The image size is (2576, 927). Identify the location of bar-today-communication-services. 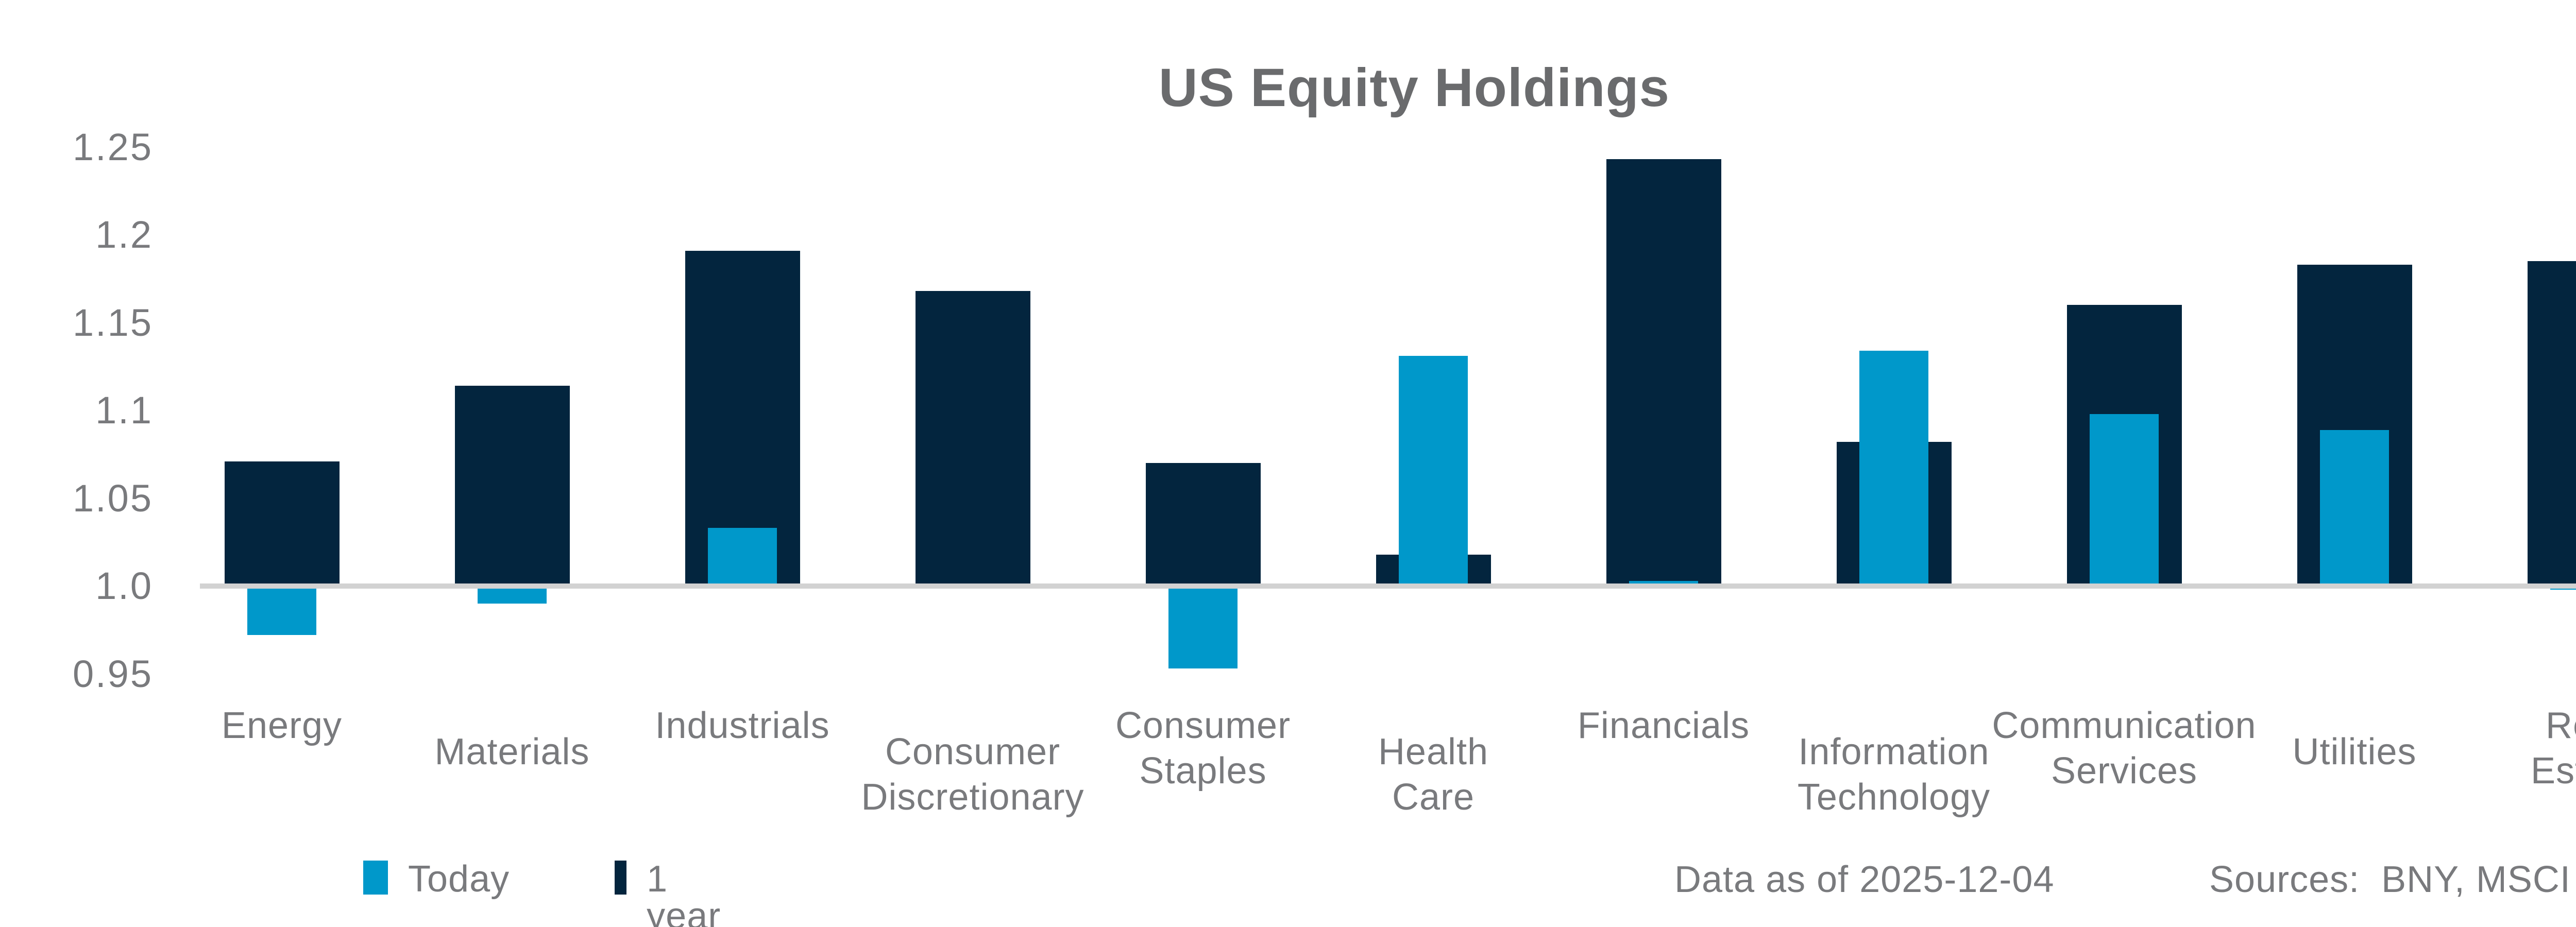
(2124, 500).